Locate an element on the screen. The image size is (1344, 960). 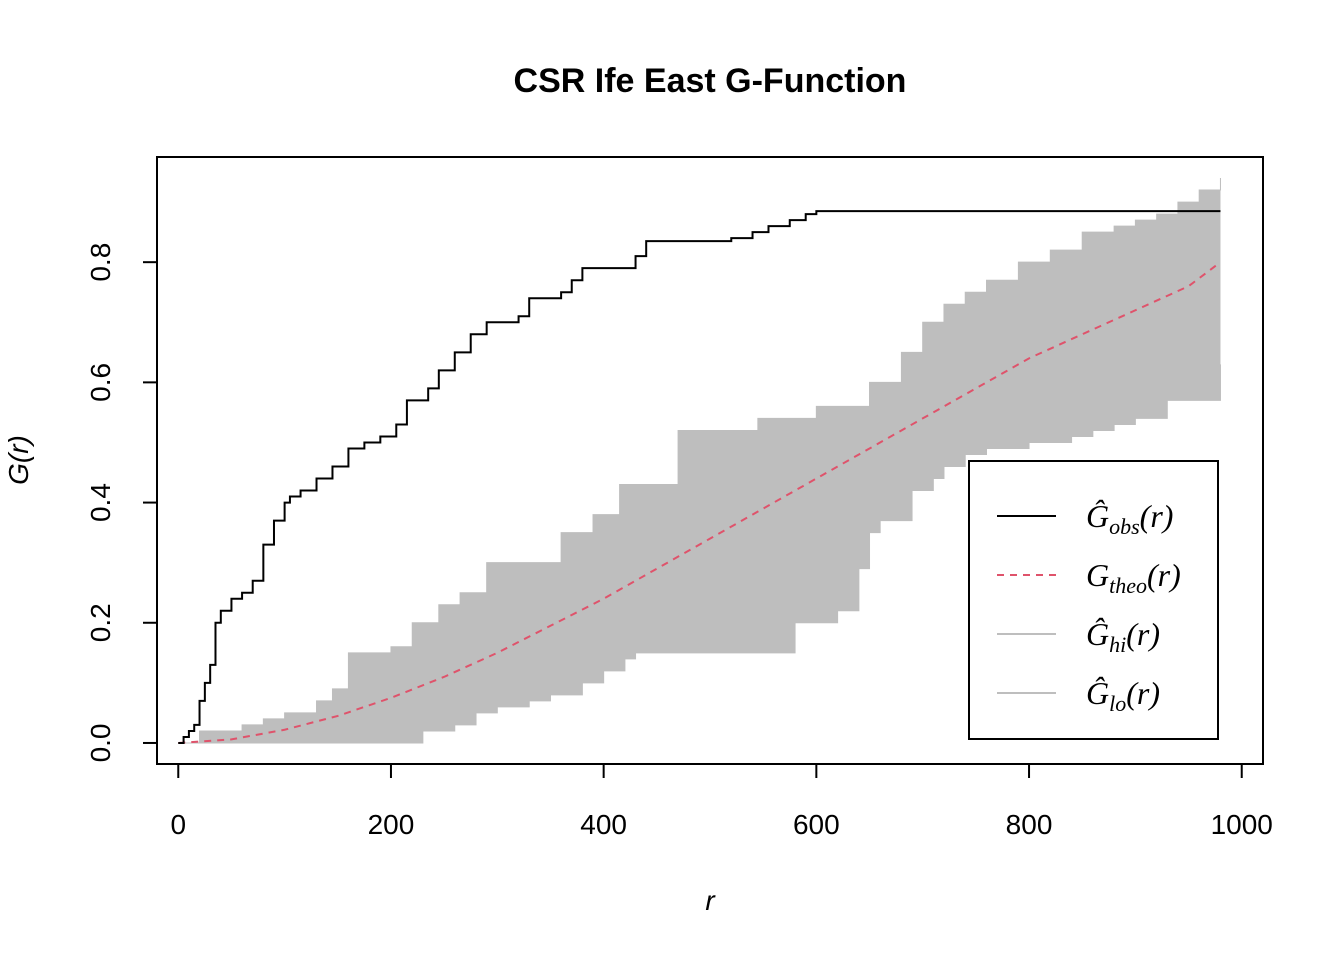
y-tick-label: 0.0 is located at coordinates (100, 742).